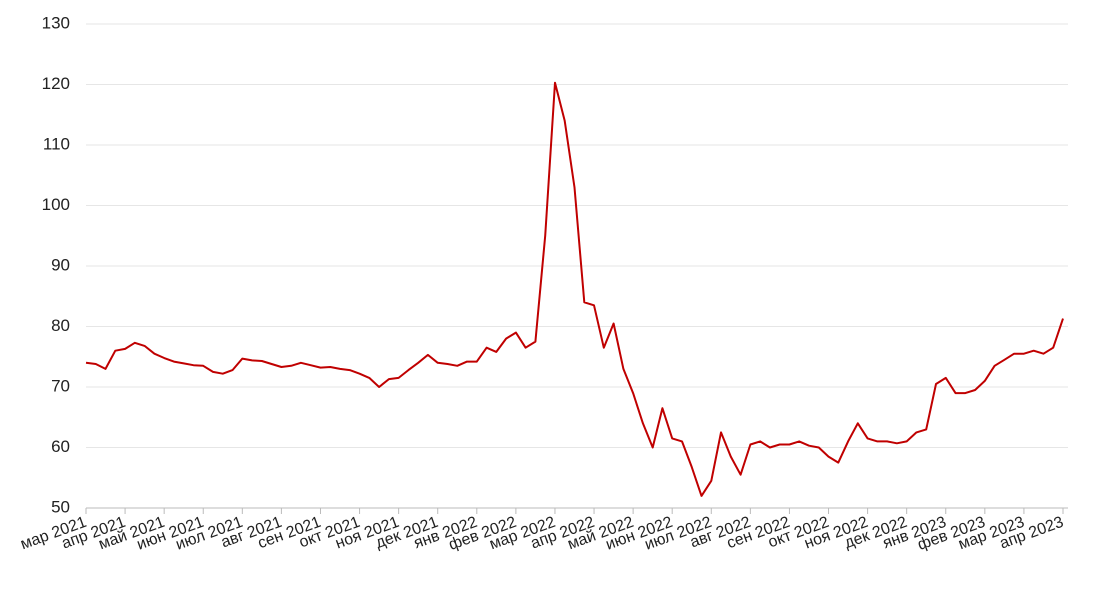 The image size is (1100, 594). Describe the element at coordinates (60, 506) in the screenshot. I see `y-tick-label: 50` at that location.